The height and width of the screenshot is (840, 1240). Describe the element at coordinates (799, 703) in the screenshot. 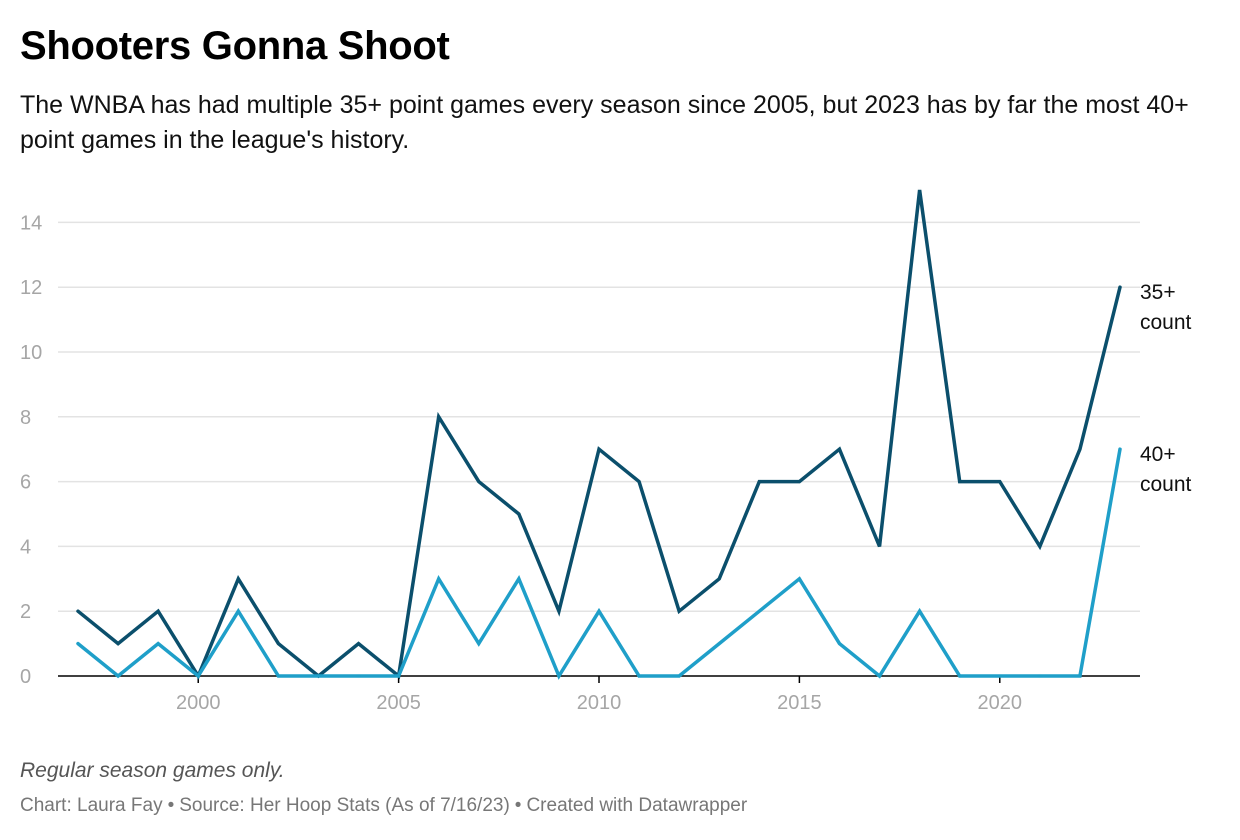

I see `x-tick-label: 2015` at that location.